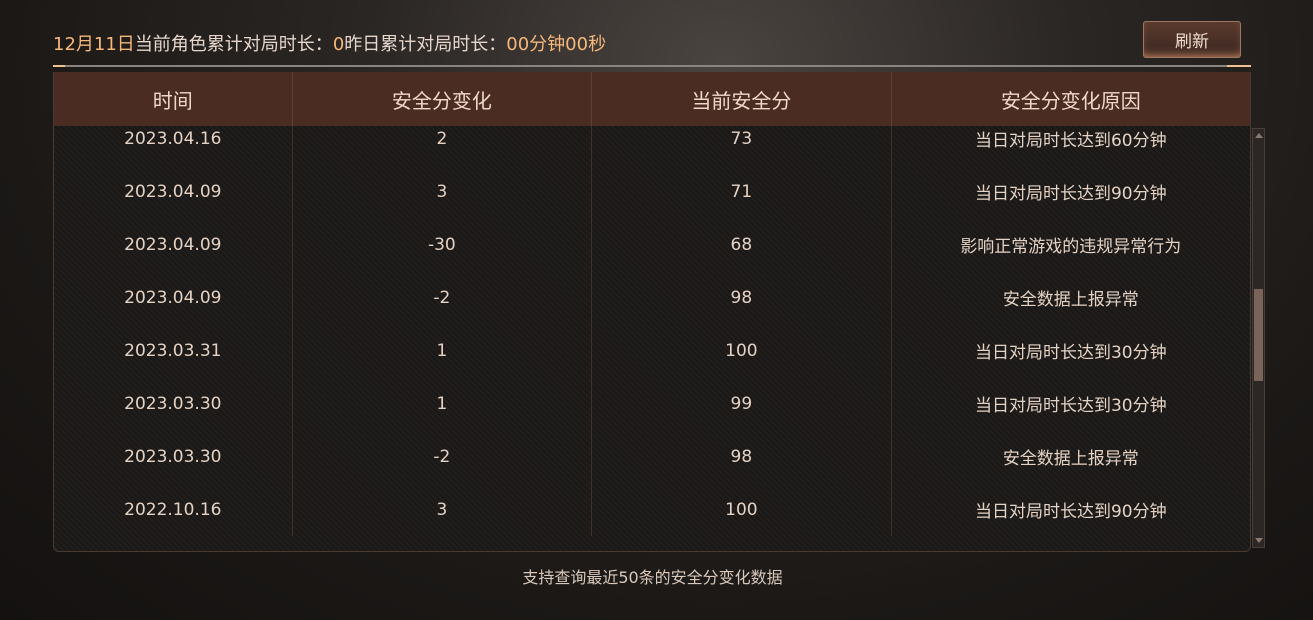 The width and height of the screenshot is (1313, 620). I want to click on table-cell: 68, so click(742, 244).